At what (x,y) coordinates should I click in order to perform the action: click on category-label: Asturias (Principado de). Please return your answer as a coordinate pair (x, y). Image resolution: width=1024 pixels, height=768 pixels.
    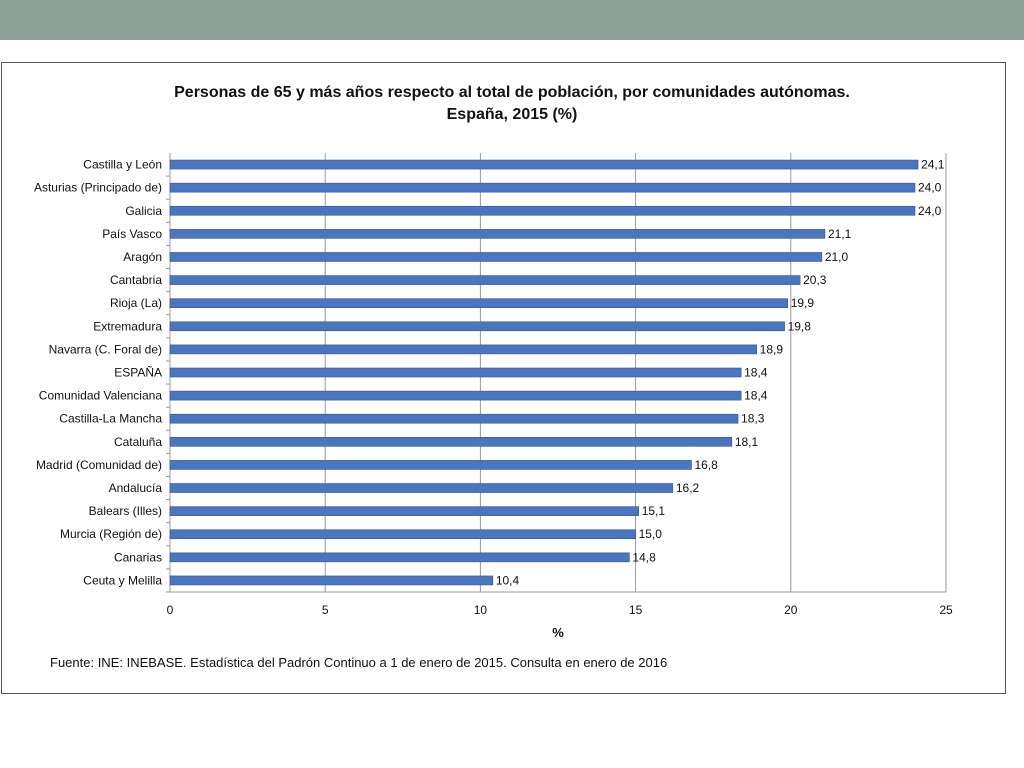
    Looking at the image, I should click on (98, 188).